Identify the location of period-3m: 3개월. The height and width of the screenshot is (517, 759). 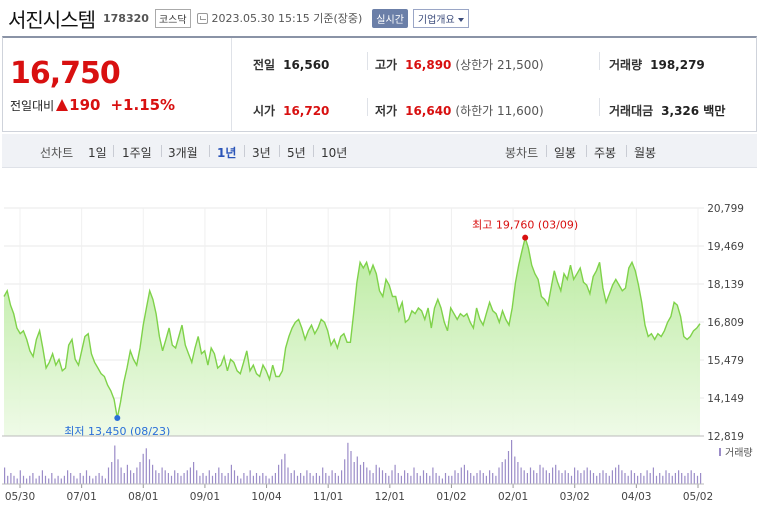
(183, 153).